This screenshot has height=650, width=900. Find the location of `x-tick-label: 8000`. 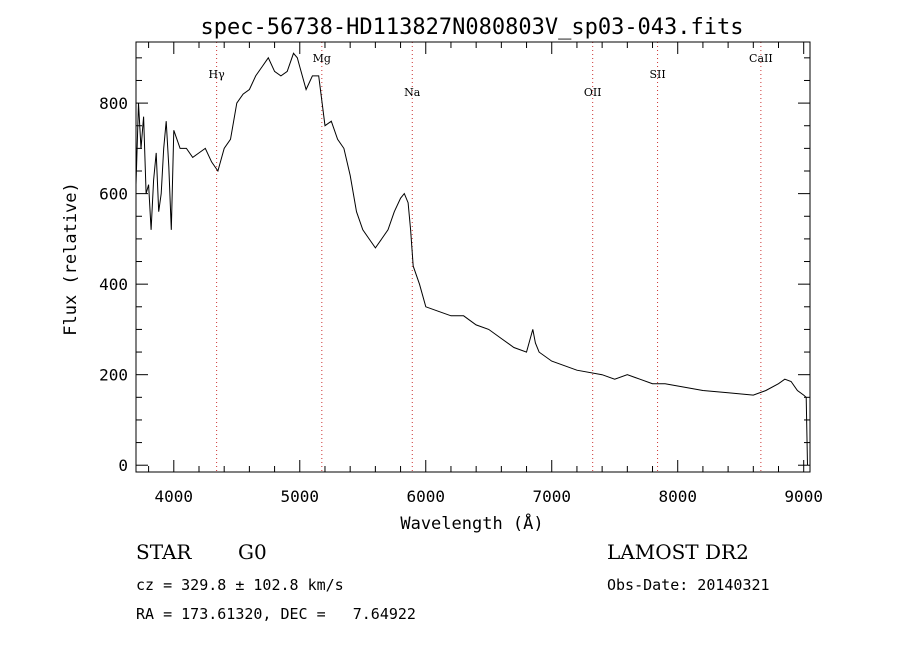

x-tick-label: 8000 is located at coordinates (677, 496).